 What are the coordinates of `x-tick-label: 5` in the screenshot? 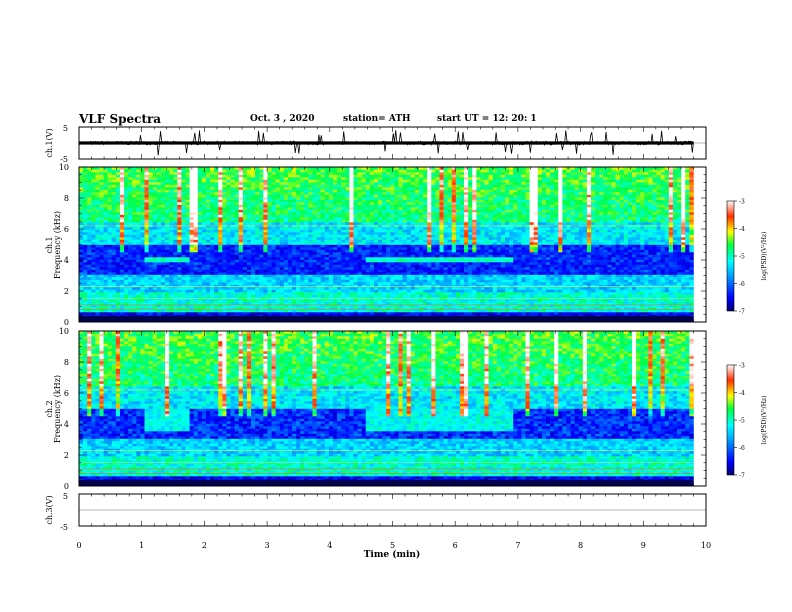 It's located at (392, 545).